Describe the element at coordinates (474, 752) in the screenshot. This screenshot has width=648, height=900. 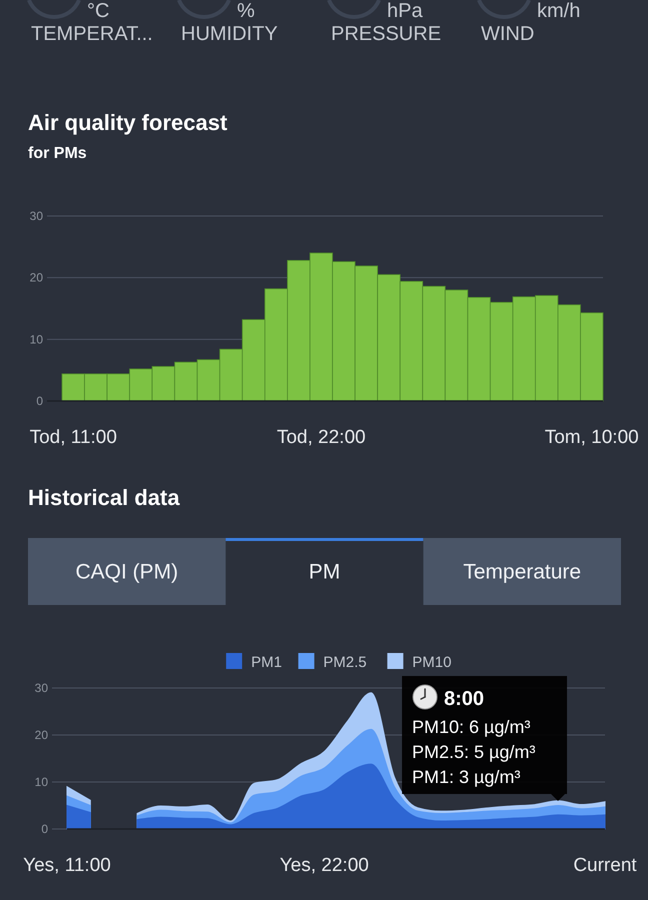
I see `annotation: PM2.5: 5 µg/m³` at that location.